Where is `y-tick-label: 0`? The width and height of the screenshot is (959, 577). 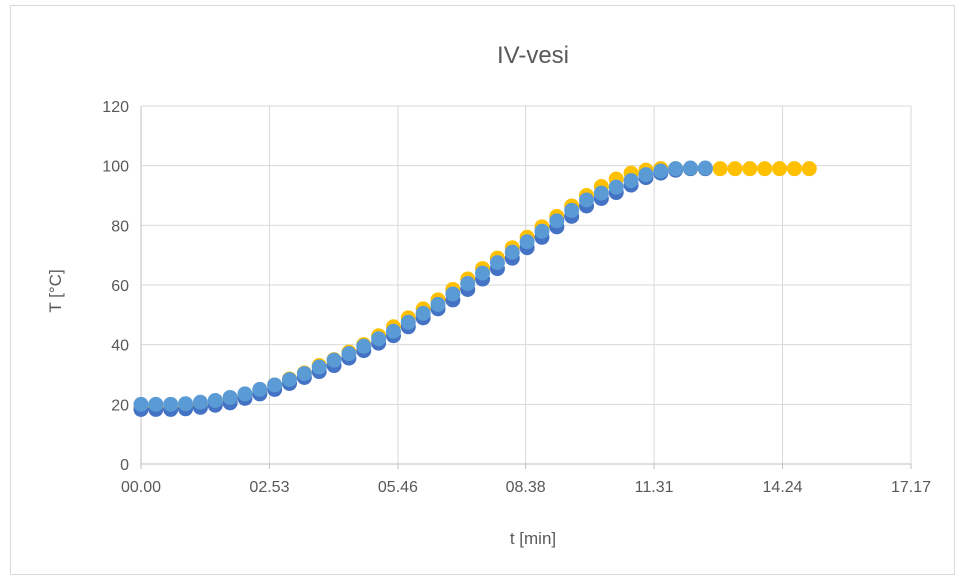 y-tick-label: 0 is located at coordinates (124, 465).